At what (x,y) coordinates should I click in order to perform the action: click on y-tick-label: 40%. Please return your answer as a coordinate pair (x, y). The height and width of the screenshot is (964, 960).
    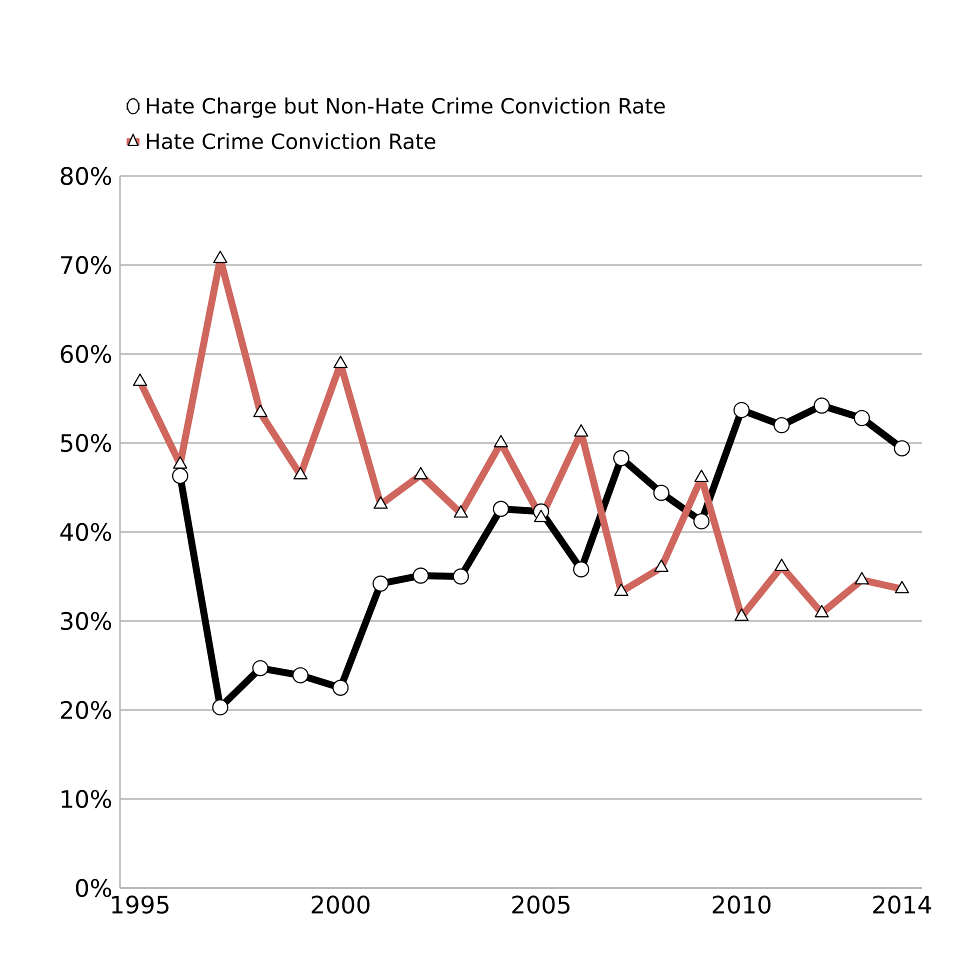
    Looking at the image, I should click on (86, 532).